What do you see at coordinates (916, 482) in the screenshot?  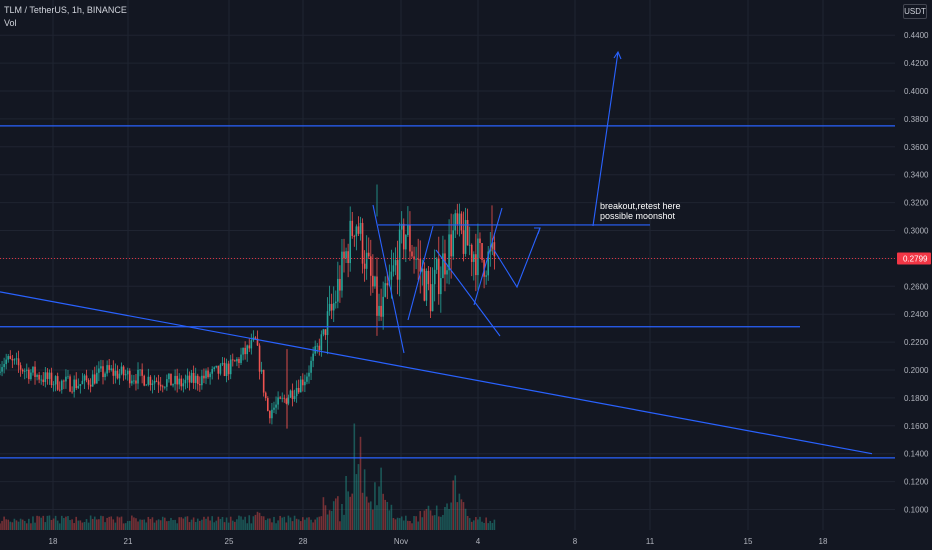 I see `y-tick-label: 0.1200` at bounding box center [916, 482].